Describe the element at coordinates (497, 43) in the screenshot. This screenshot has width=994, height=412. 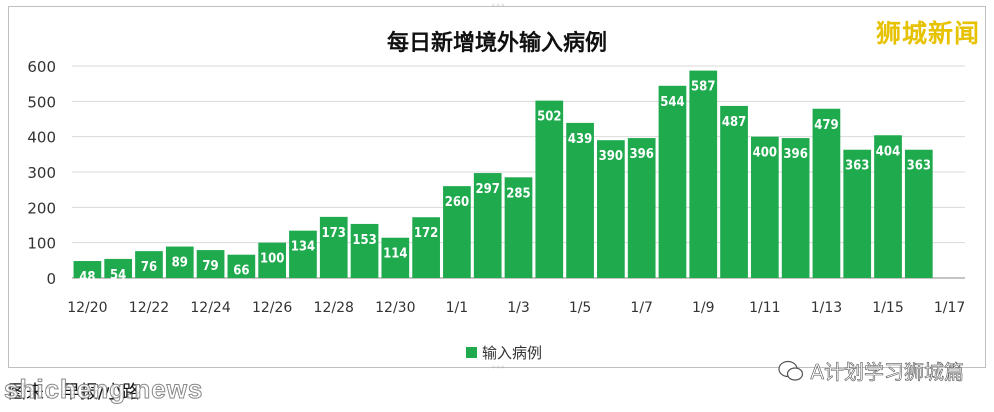
I see `chart-title: 每日新增境外输入病例` at that location.